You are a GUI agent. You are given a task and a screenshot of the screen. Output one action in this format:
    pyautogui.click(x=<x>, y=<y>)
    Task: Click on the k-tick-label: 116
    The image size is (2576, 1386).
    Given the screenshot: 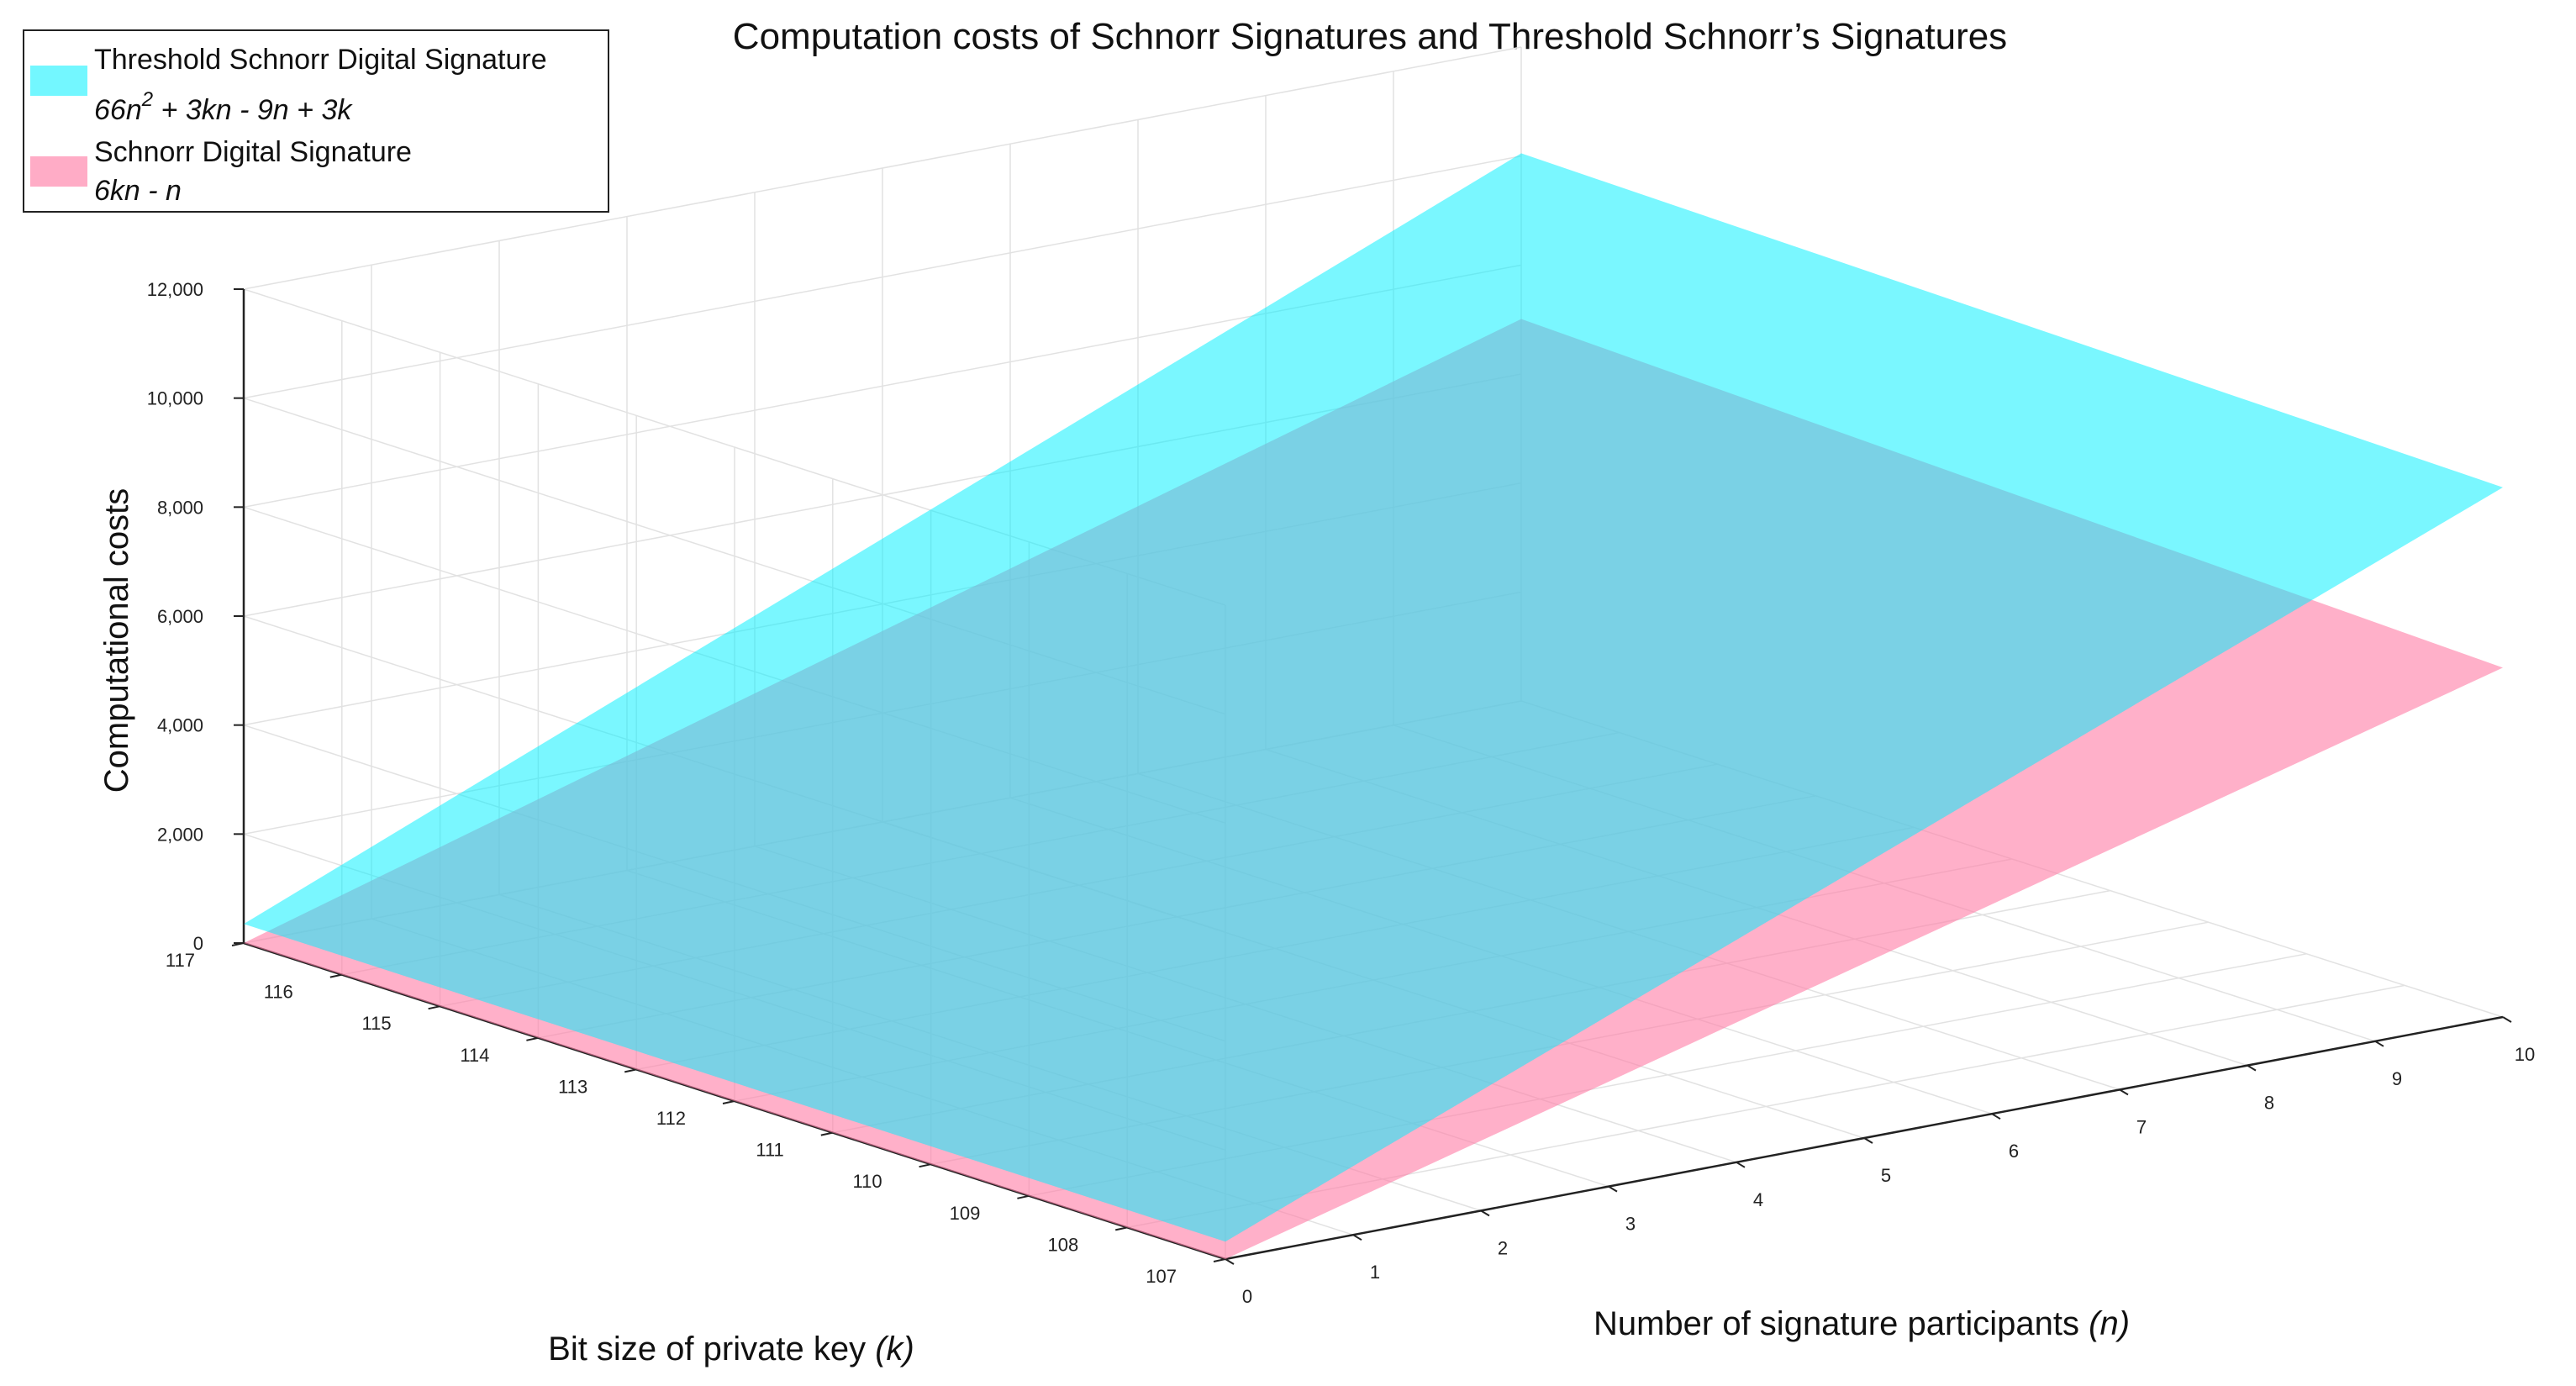 What is the action you would take?
    pyautogui.click(x=278, y=992)
    